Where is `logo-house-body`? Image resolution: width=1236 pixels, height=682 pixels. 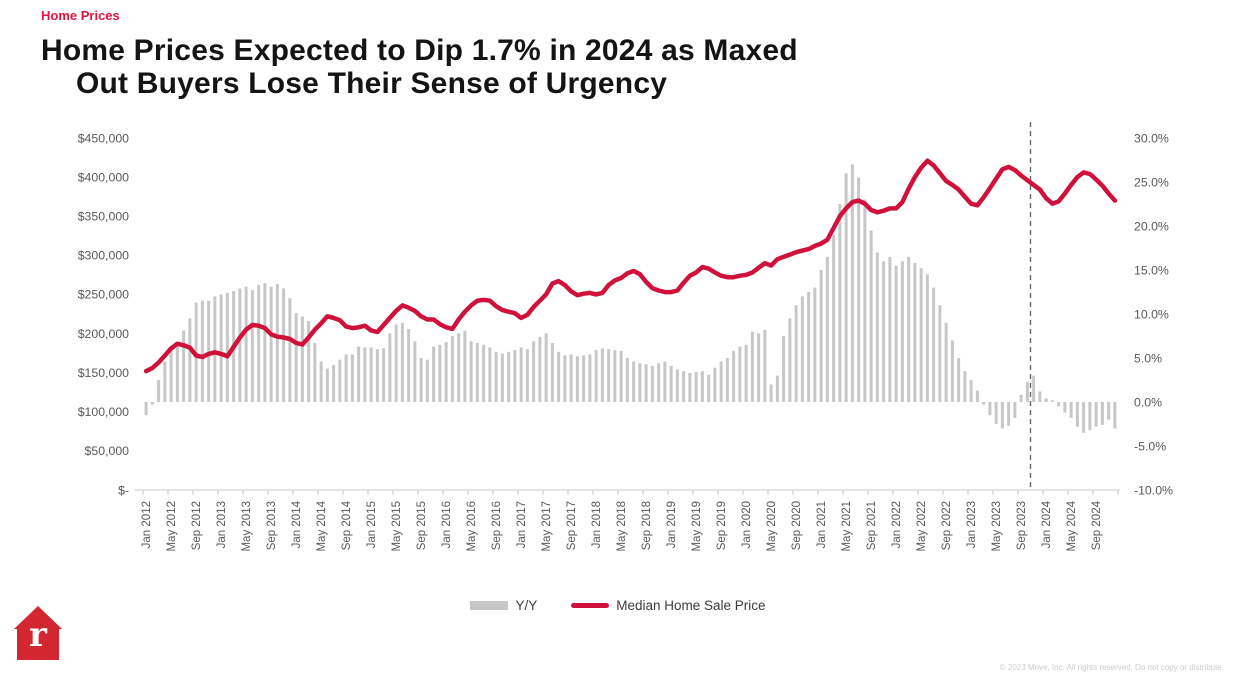 logo-house-body is located at coordinates (38, 644).